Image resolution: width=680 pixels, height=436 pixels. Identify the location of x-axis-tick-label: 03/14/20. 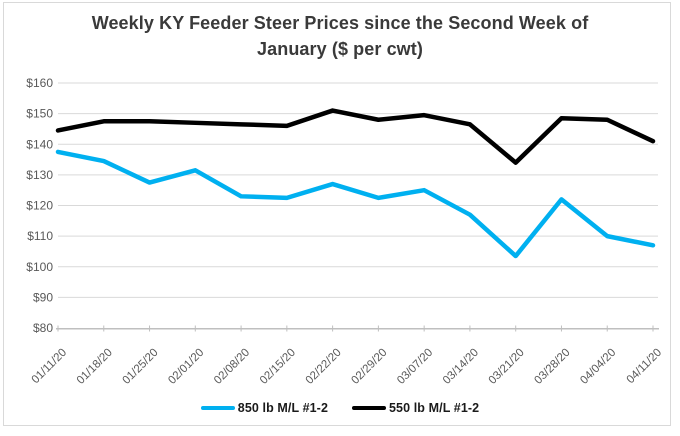
(461, 367).